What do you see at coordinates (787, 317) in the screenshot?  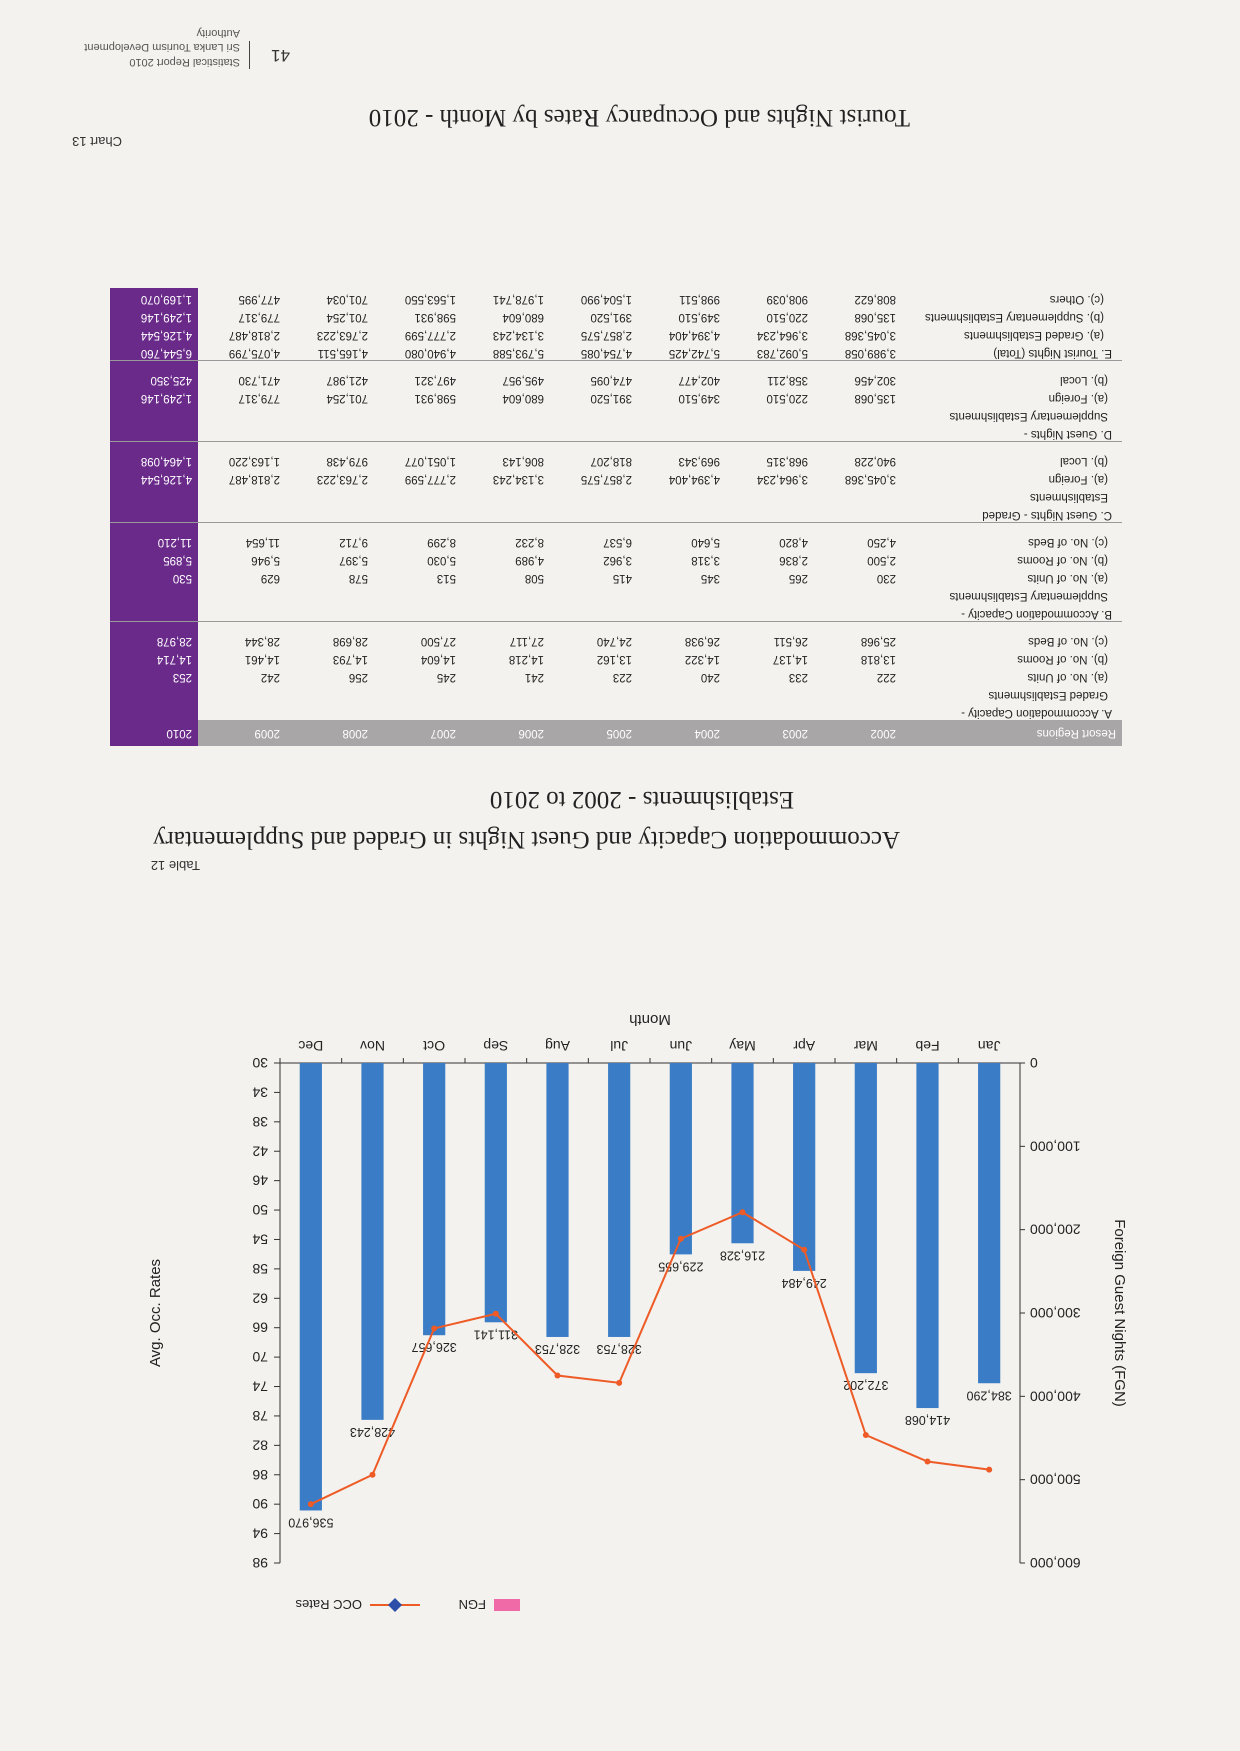 I see `table-cell: 220,510` at bounding box center [787, 317].